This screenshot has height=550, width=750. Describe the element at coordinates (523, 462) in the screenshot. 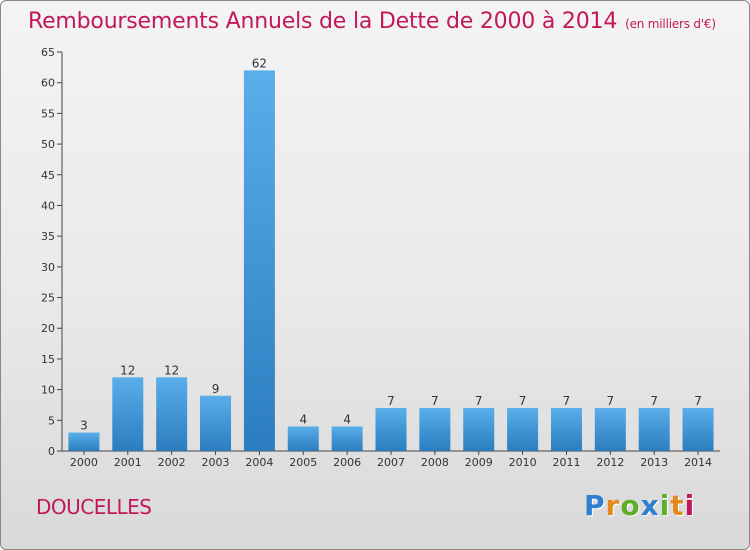

I see `x-tick-label: 2010` at that location.